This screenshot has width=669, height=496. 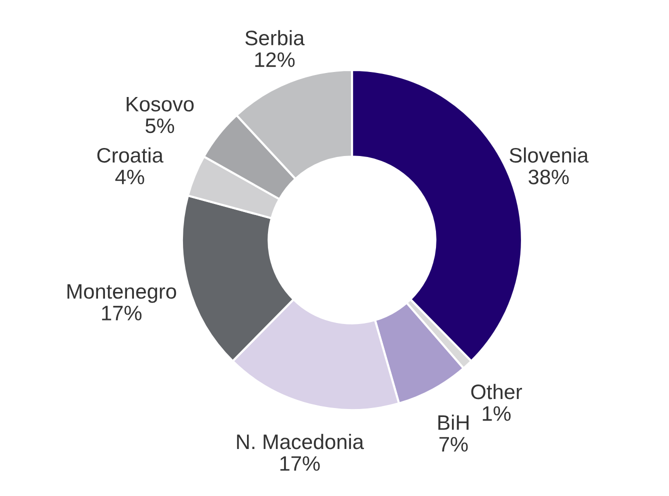 What do you see at coordinates (275, 59) in the screenshot?
I see `data-label: 12%` at bounding box center [275, 59].